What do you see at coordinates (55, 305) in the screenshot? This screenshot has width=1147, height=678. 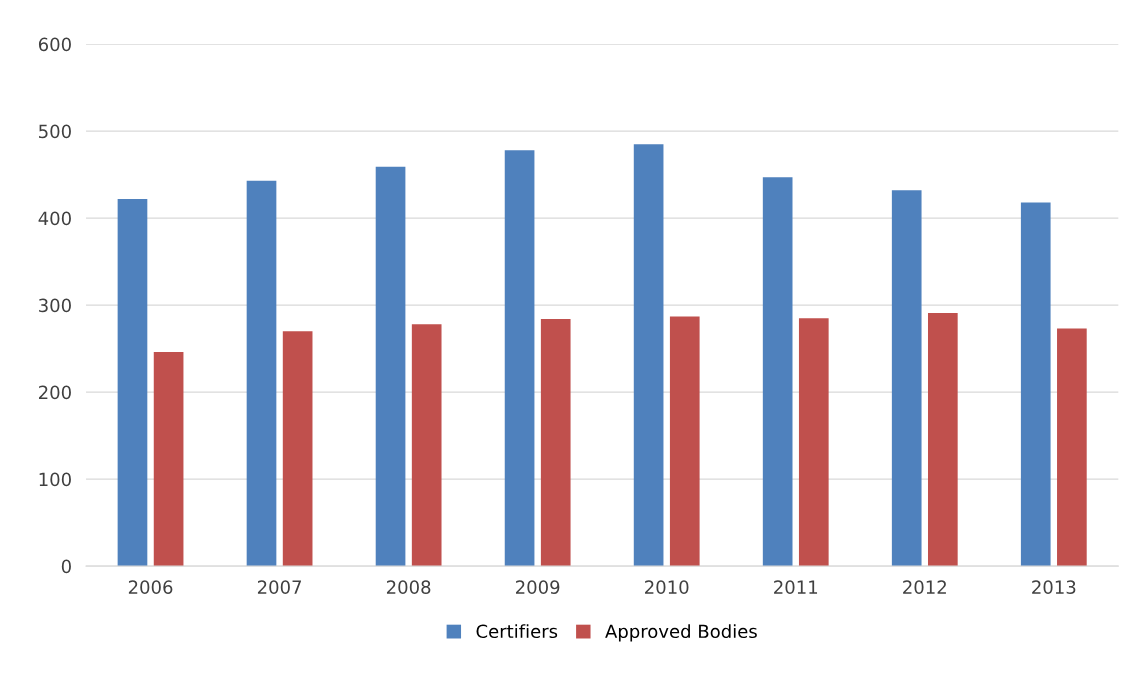 I see `y-tick-label: 300` at bounding box center [55, 305].